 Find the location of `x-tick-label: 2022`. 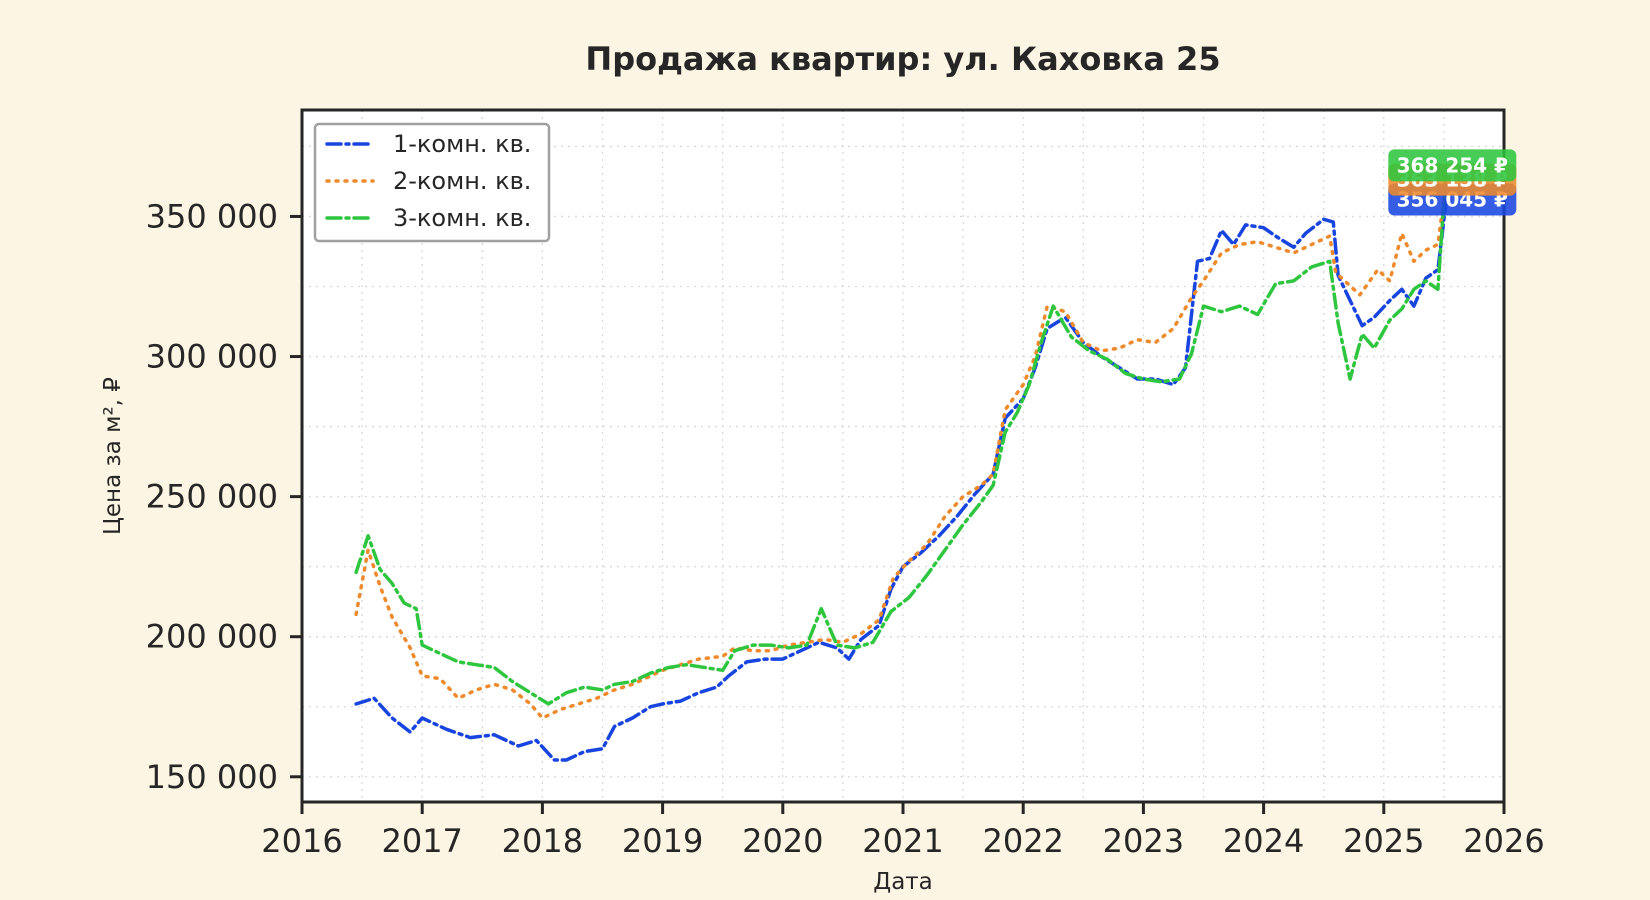

x-tick-label: 2022 is located at coordinates (1022, 841).